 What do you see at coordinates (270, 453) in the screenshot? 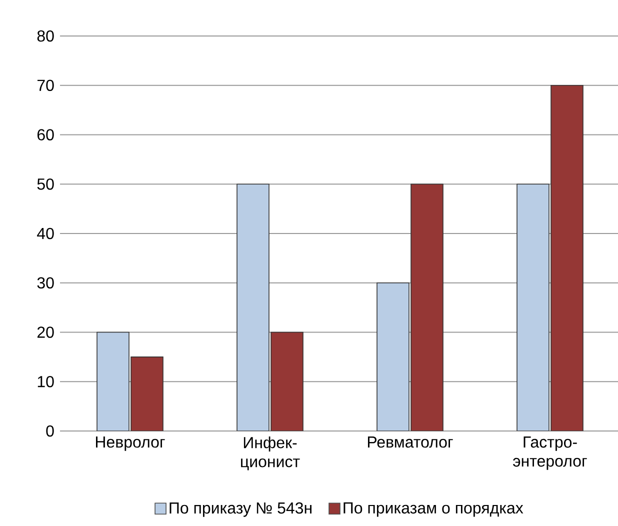
I see `x-tick-label: Инфек-ционист` at bounding box center [270, 453].